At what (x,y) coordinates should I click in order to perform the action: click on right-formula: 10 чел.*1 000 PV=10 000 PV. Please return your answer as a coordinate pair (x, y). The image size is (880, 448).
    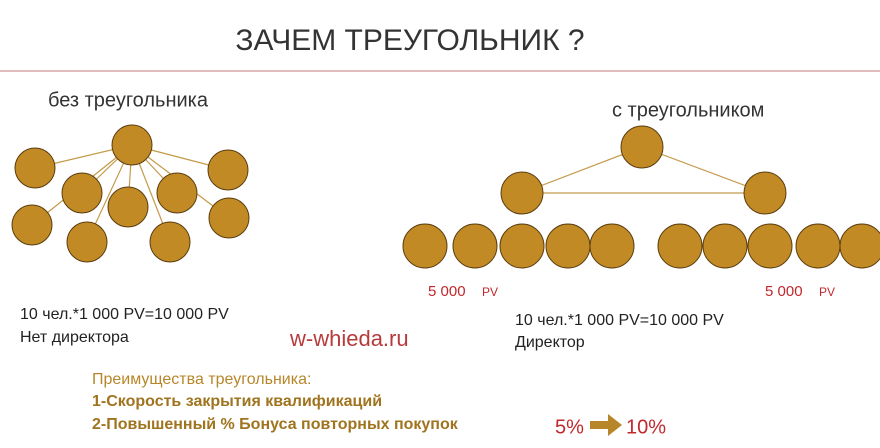
    Looking at the image, I should click on (619, 320).